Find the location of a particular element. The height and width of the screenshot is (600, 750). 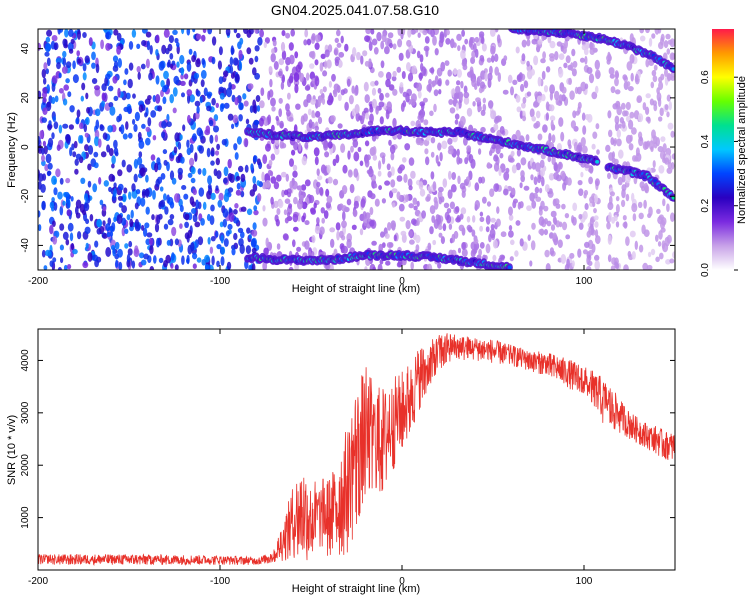

spectrogram-x-label: Height of straight line (km) is located at coordinates (356, 289).